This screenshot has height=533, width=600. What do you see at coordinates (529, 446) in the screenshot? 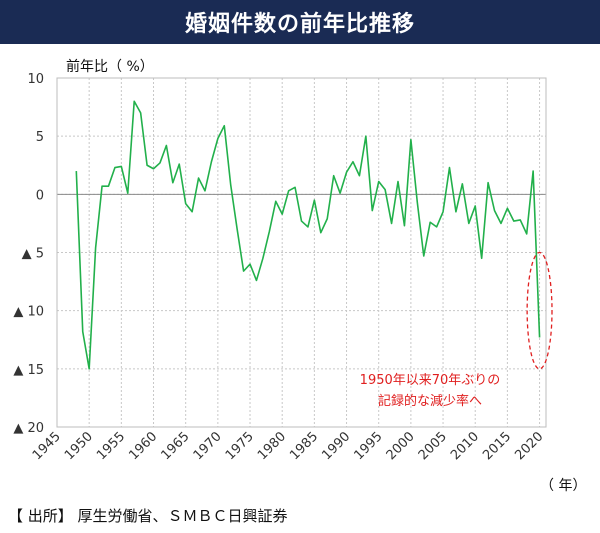
I see `x-tick-label: 2020` at bounding box center [529, 446].